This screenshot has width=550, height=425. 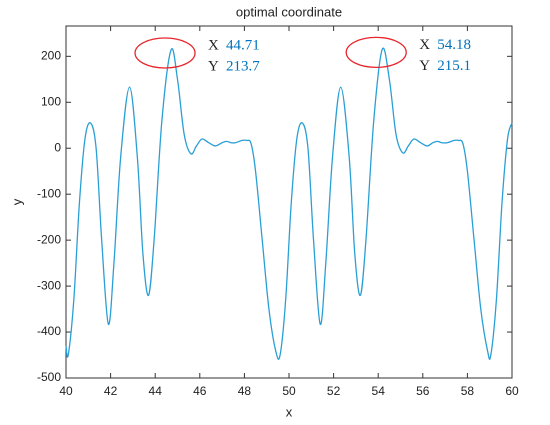 What do you see at coordinates (243, 66) in the screenshot?
I see `datatip-y-value: 213.7` at bounding box center [243, 66].